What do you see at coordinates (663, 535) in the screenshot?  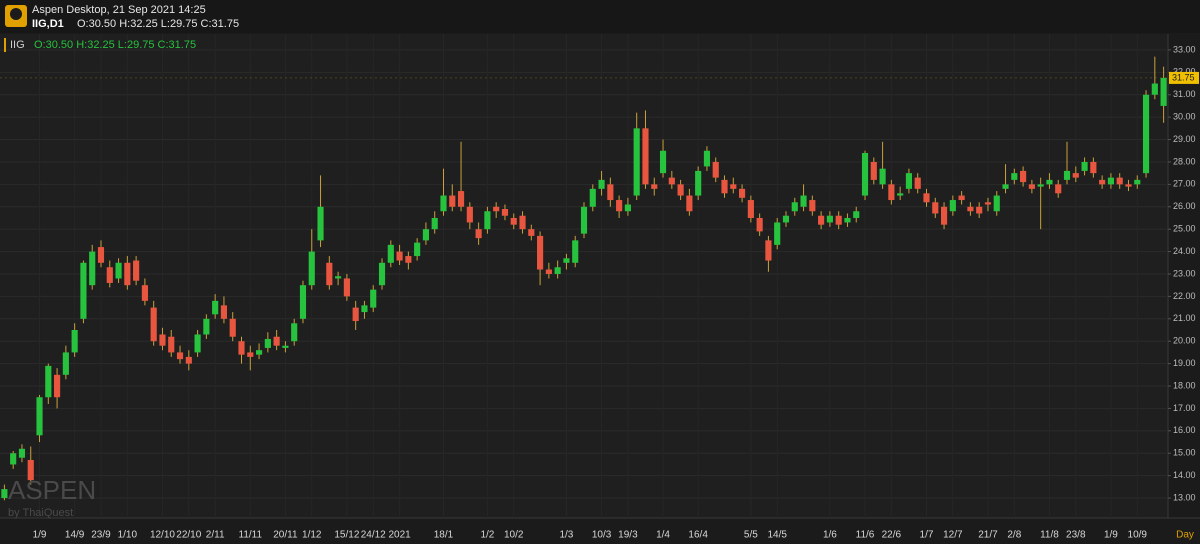 I see `x-tick-label: 1/4` at bounding box center [663, 535].